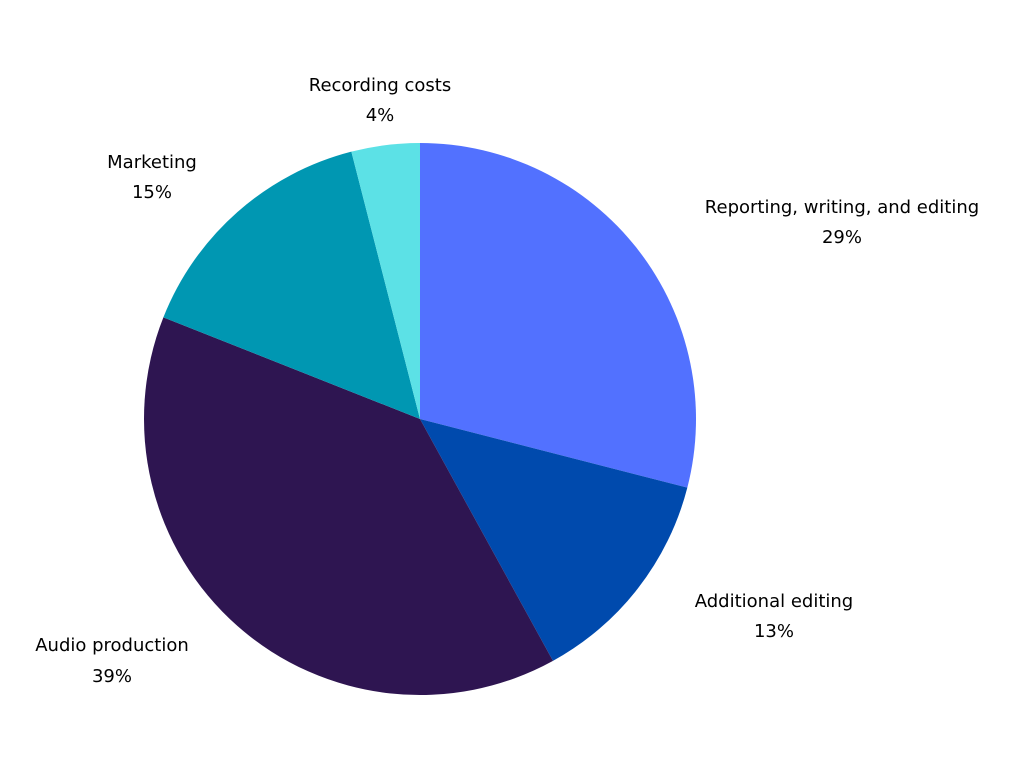 The width and height of the screenshot is (1024, 768). I want to click on slice-label: Recording costs, so click(380, 85).